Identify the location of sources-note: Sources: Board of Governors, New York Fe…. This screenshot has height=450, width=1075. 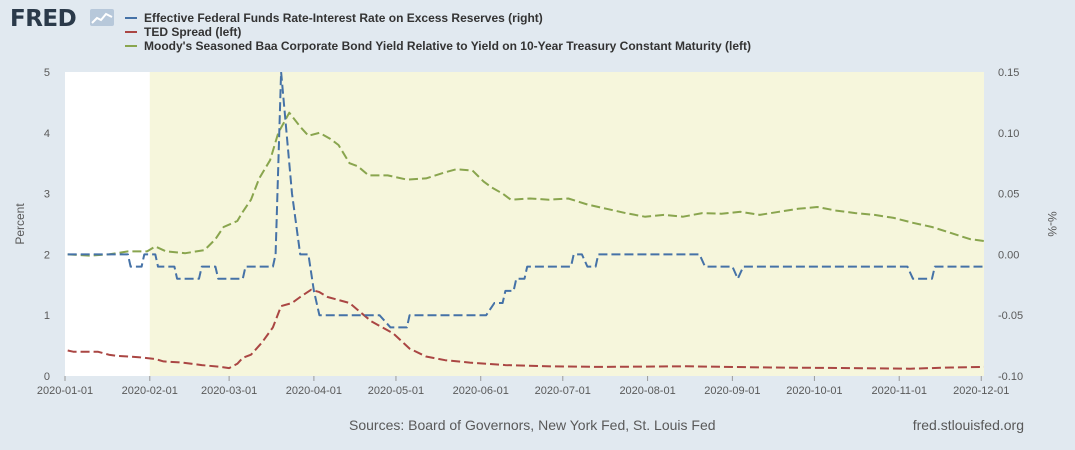
(532, 425).